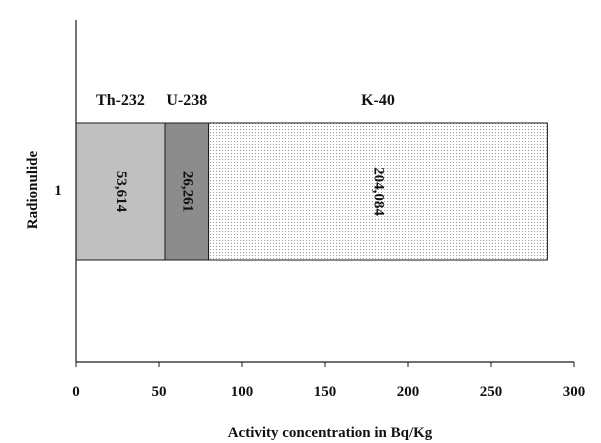 Image resolution: width=601 pixels, height=443 pixels. Describe the element at coordinates (574, 392) in the screenshot. I see `x-tick-label-300: 300` at that location.